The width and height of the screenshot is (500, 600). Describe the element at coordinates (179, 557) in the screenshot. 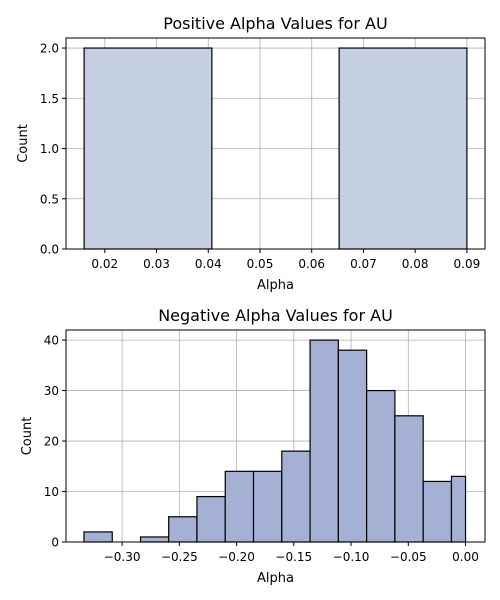

I see `x-tick-label: −0.25` at that location.